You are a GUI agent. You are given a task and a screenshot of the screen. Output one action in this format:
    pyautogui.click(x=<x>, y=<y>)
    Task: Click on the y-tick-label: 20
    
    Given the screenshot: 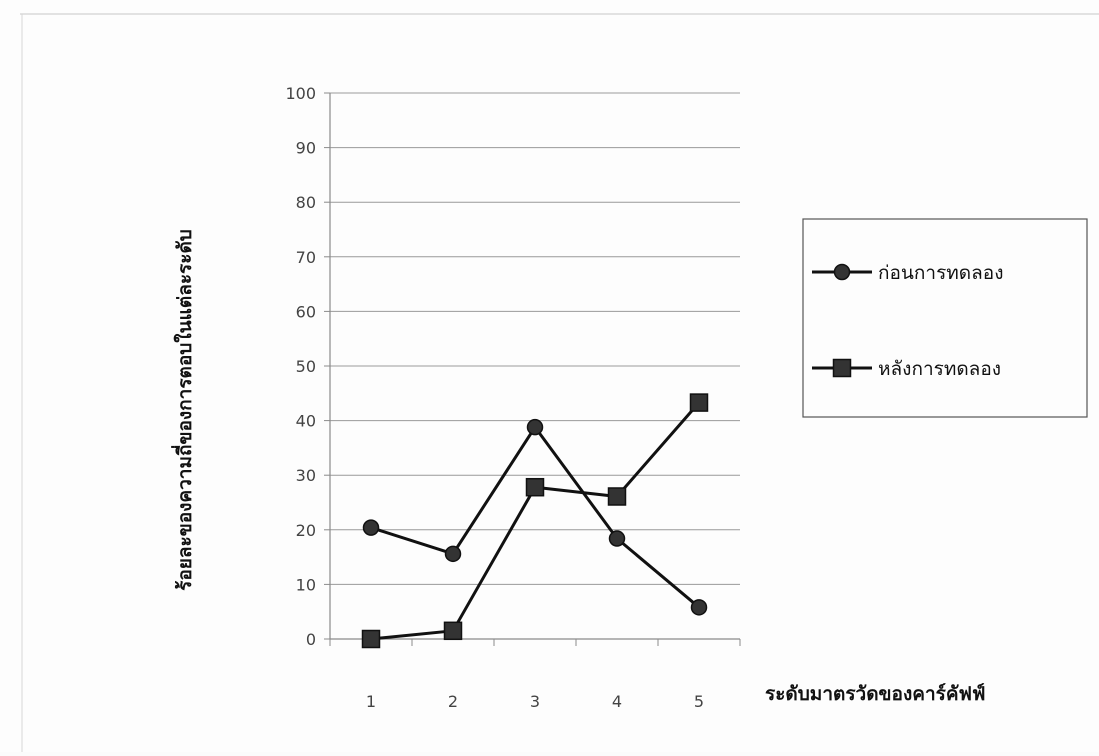 What is the action you would take?
    pyautogui.click(x=306, y=530)
    